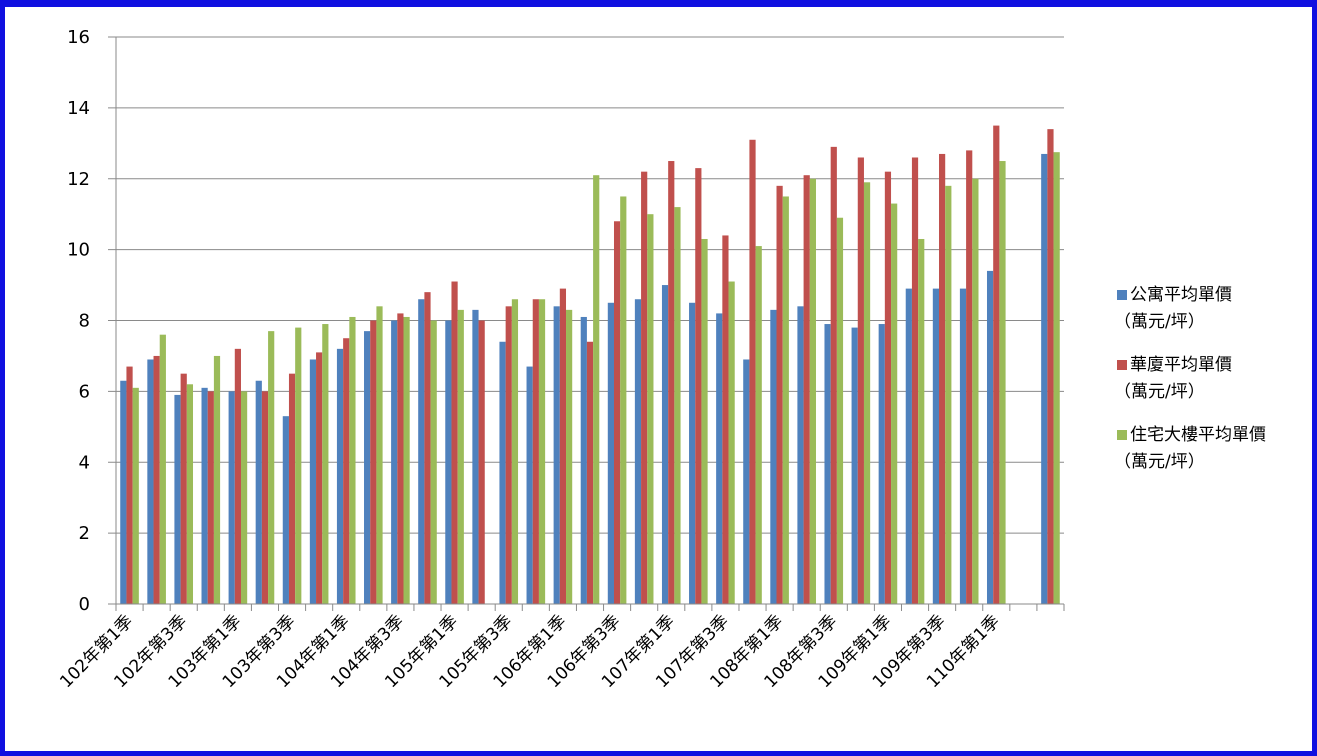 The height and width of the screenshot is (756, 1317). What do you see at coordinates (1181, 365) in the screenshot?
I see `legend-label: 華廈平均單價` at bounding box center [1181, 365].